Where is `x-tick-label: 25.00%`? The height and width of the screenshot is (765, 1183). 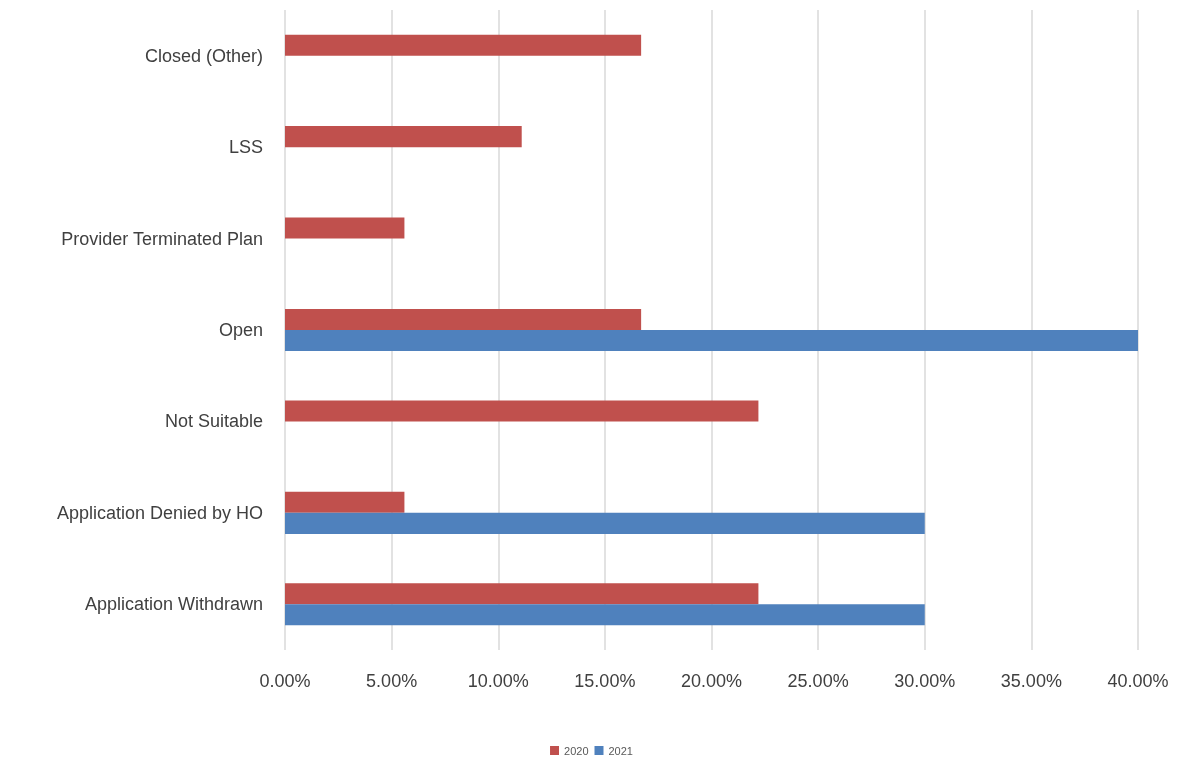
x-tick-label: 25.00% is located at coordinates (818, 681).